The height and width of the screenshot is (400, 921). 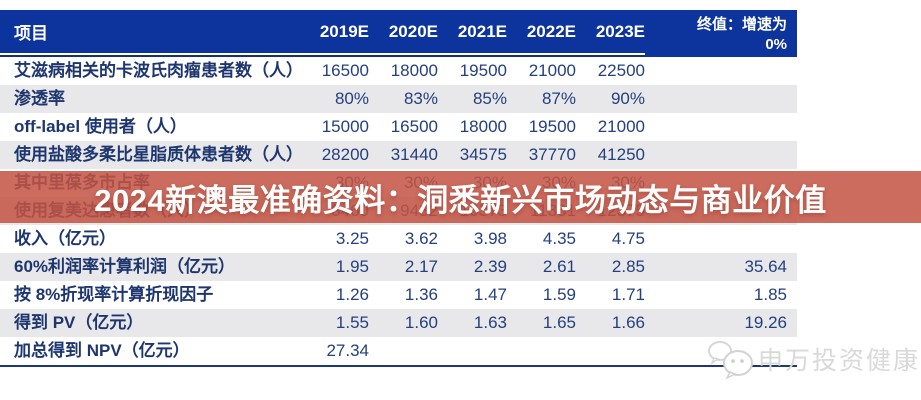 What do you see at coordinates (125, 266) in the screenshot?
I see `row-label: 60%利润率计算利润（亿元）` at bounding box center [125, 266].